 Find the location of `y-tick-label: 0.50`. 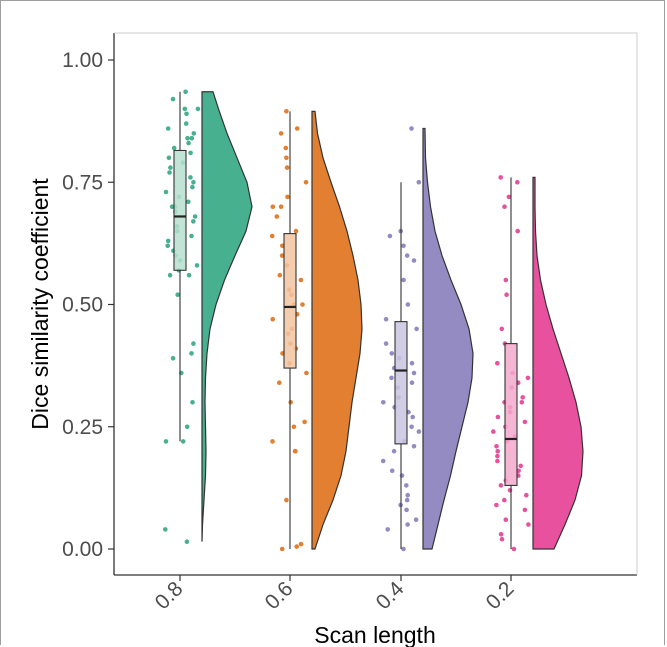

y-tick-label: 0.50 is located at coordinates (82, 305).